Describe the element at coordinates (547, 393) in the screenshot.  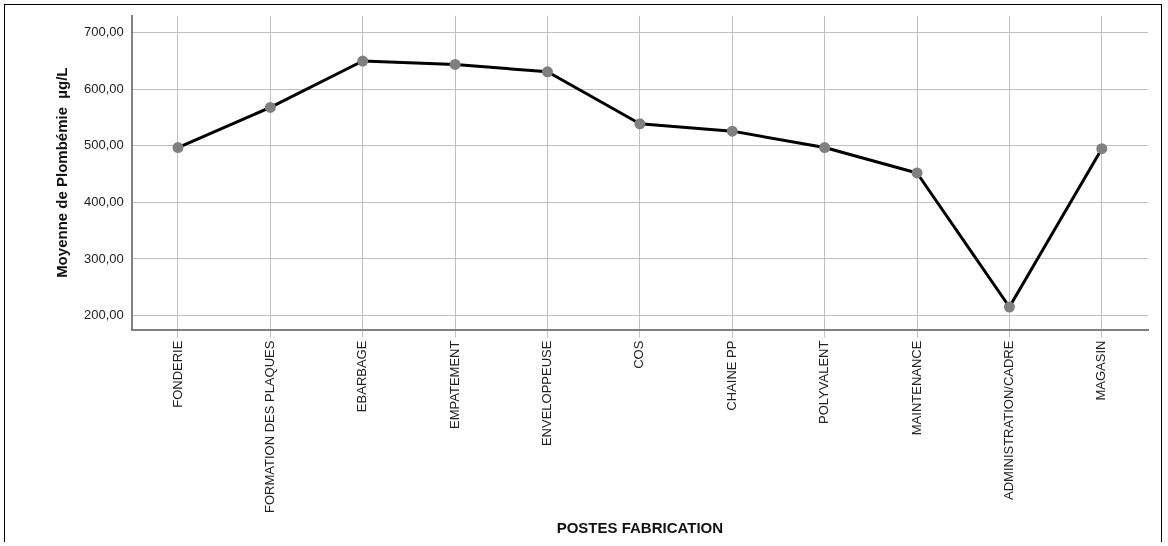
I see `x-tick-label: ENVELOPPEUSE` at that location.